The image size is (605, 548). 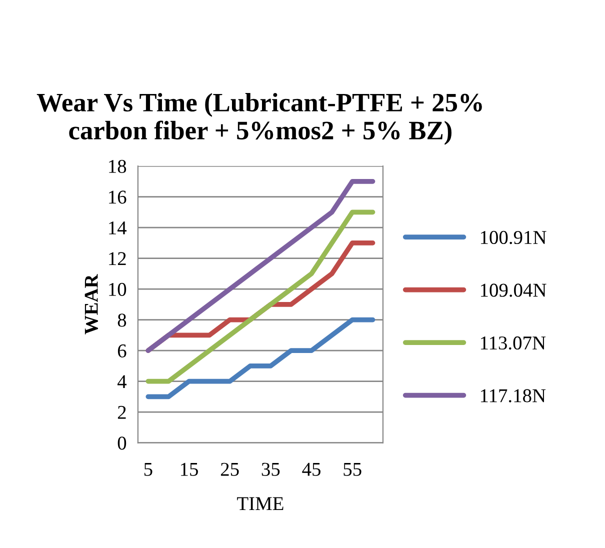 I want to click on y-tick-label: 8, so click(x=122, y=320).